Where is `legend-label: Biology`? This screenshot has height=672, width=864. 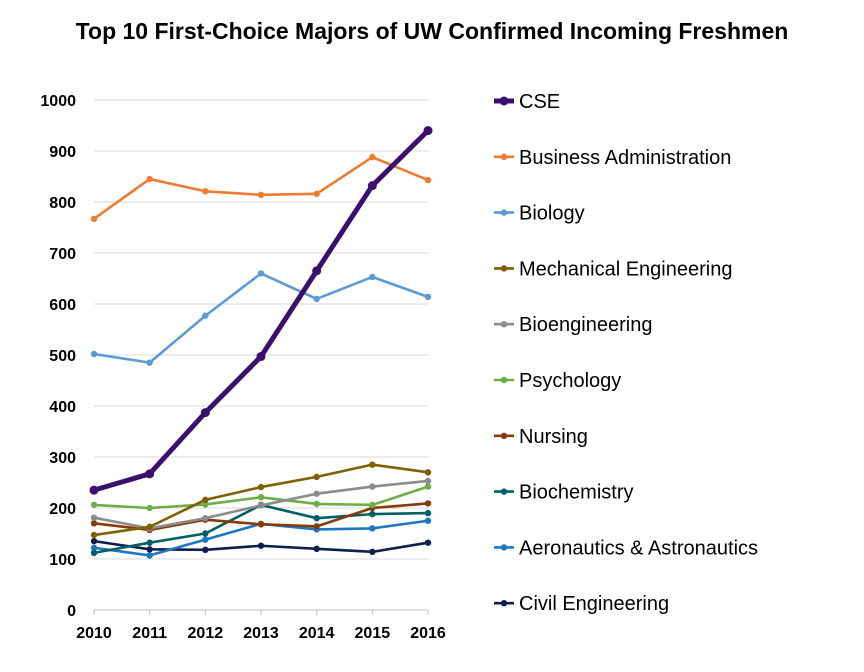
legend-label: Biology is located at coordinates (552, 214).